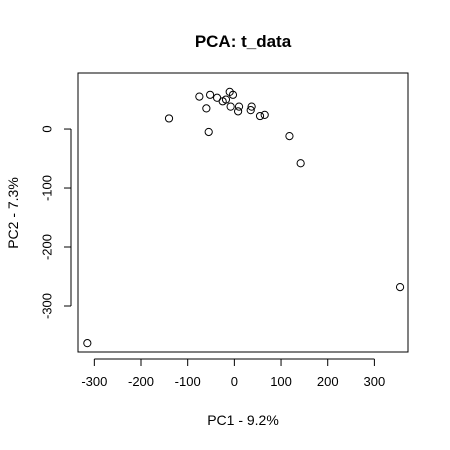  What do you see at coordinates (375, 381) in the screenshot?
I see `x-tick-label: 300` at bounding box center [375, 381].